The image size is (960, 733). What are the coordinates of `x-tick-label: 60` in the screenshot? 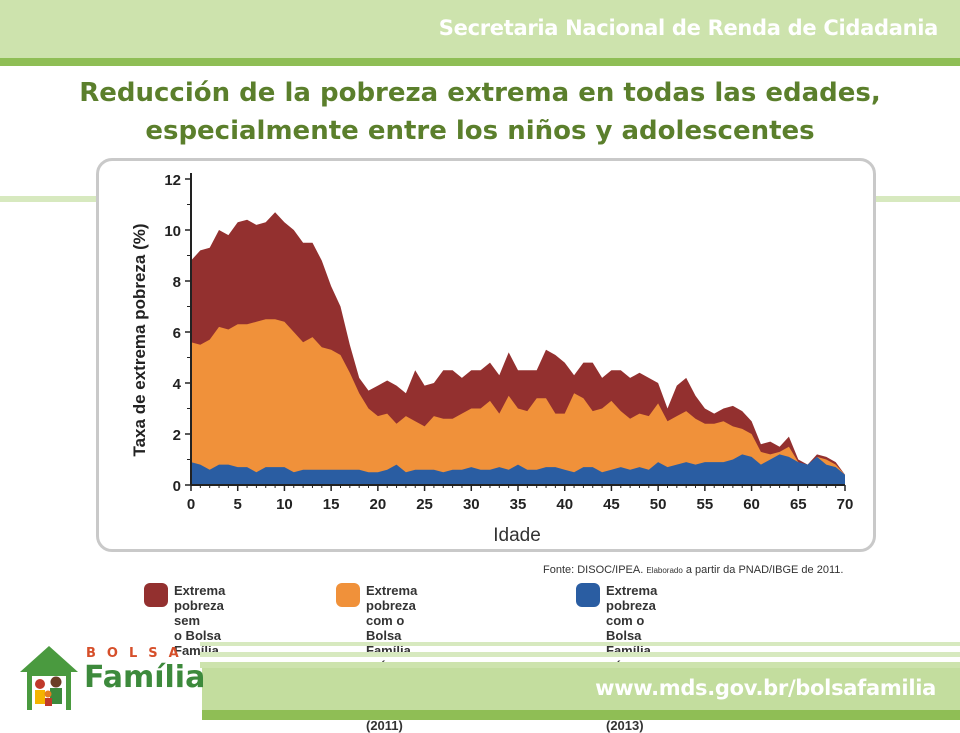 It's located at (751, 504).